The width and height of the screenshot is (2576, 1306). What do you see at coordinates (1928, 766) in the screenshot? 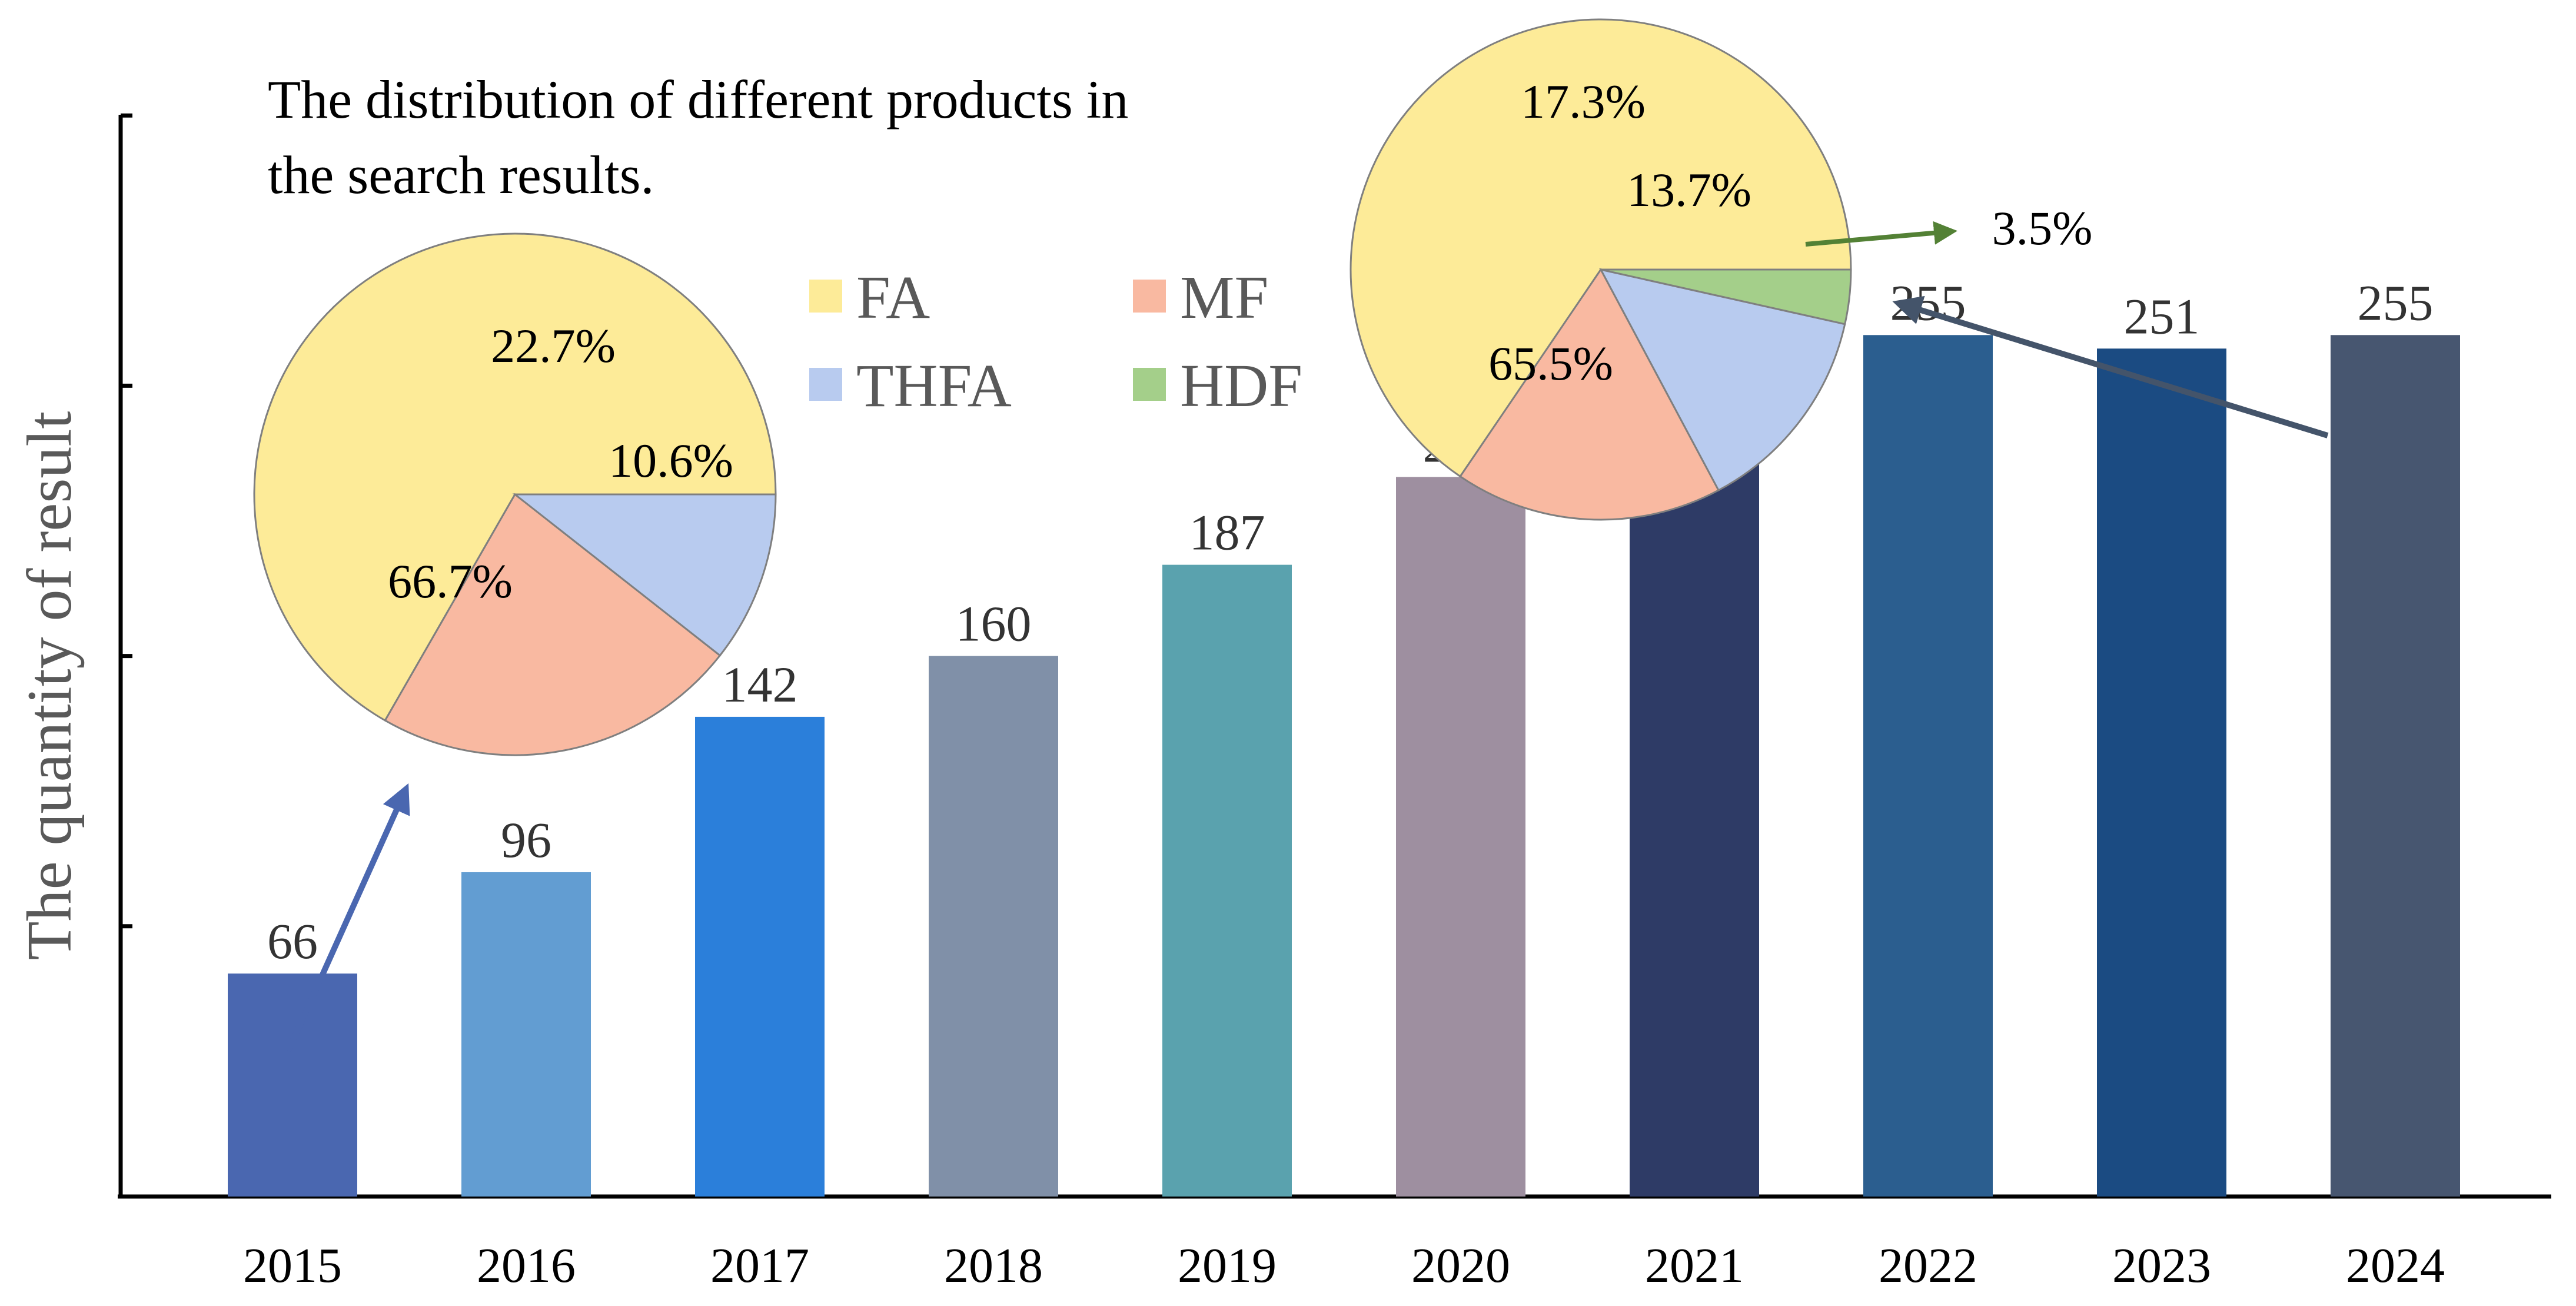
I see `bar-2022` at bounding box center [1928, 766].